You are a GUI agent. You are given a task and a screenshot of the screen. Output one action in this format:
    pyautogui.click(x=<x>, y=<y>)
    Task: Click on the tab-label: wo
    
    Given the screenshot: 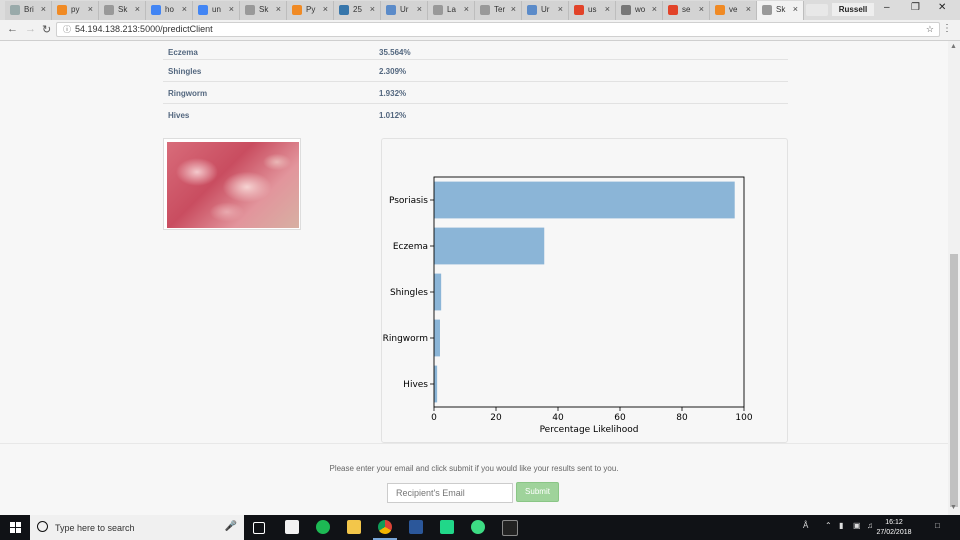 What is the action you would take?
    pyautogui.click(x=640, y=9)
    